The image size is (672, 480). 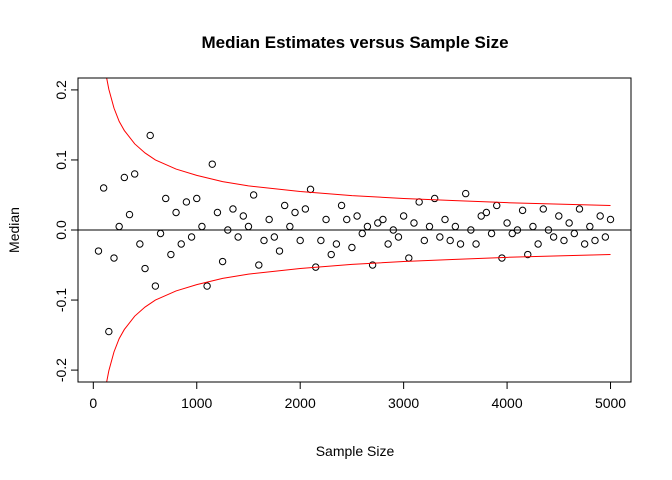 I want to click on y-tick-label: 0.2, so click(x=61, y=90).